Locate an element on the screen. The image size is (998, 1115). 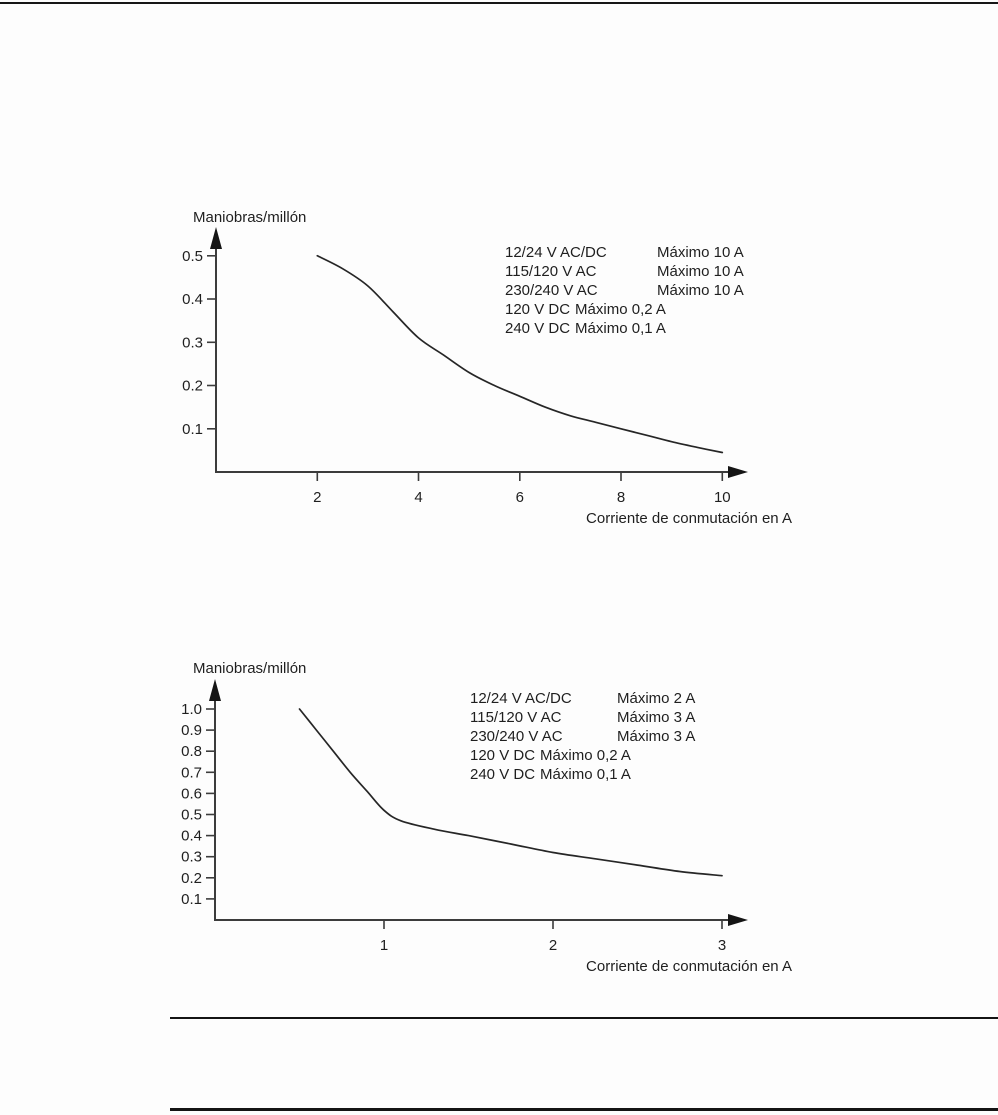
footer-rule-bottom is located at coordinates (584, 1109).